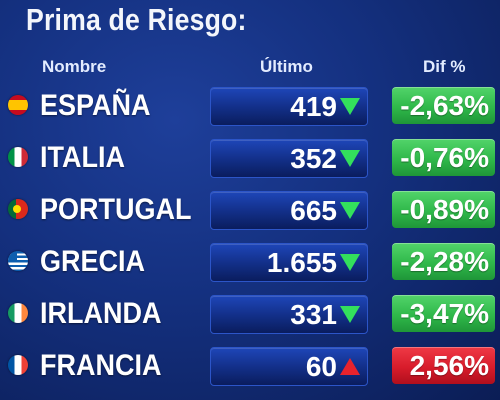  What do you see at coordinates (18, 209) in the screenshot?
I see `portugal-flag-icon` at bounding box center [18, 209].